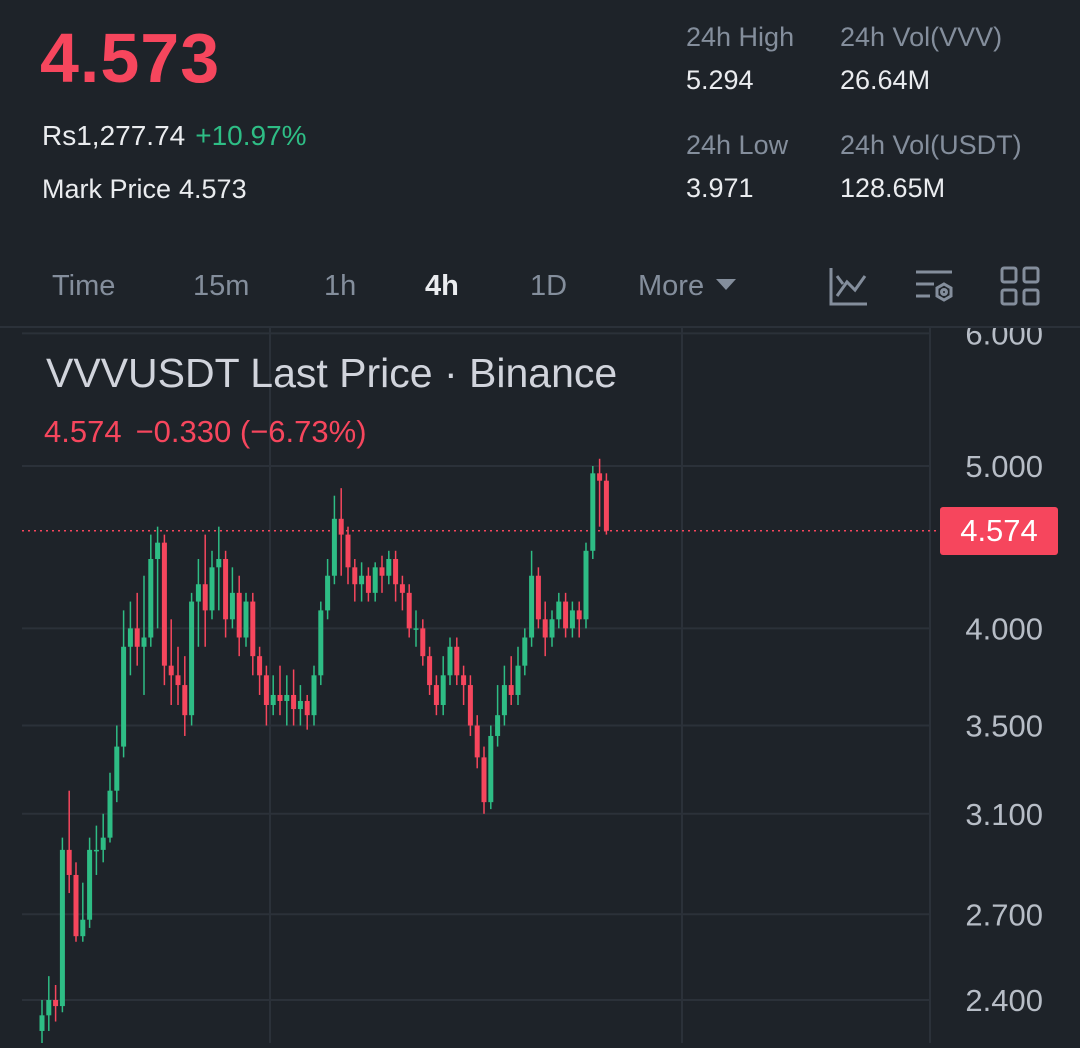  Describe the element at coordinates (130, 58) in the screenshot. I see `last-price: 4.573` at that location.